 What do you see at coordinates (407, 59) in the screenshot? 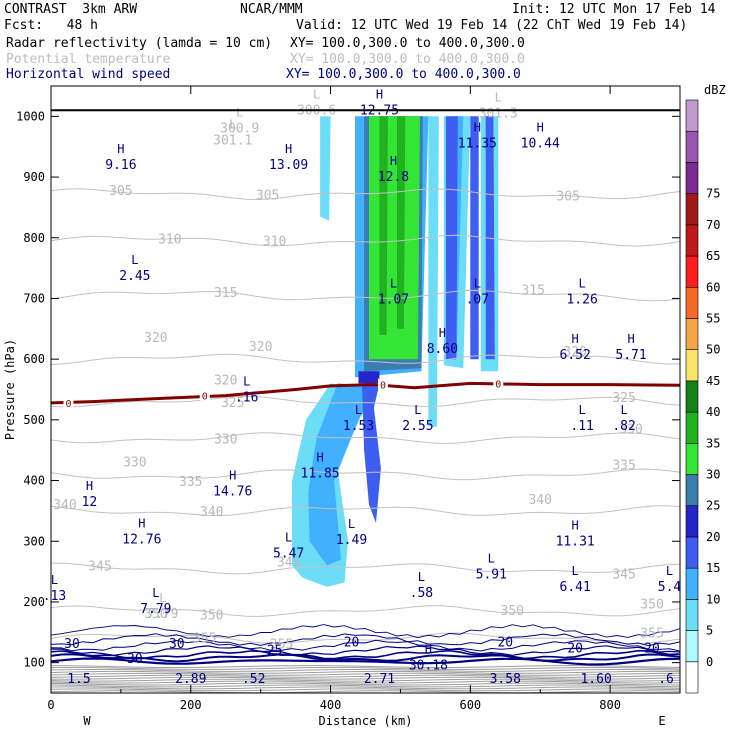
I see `field-2-xy: XY= 100.0,300.0 to 400.0,300.0` at bounding box center [407, 59].